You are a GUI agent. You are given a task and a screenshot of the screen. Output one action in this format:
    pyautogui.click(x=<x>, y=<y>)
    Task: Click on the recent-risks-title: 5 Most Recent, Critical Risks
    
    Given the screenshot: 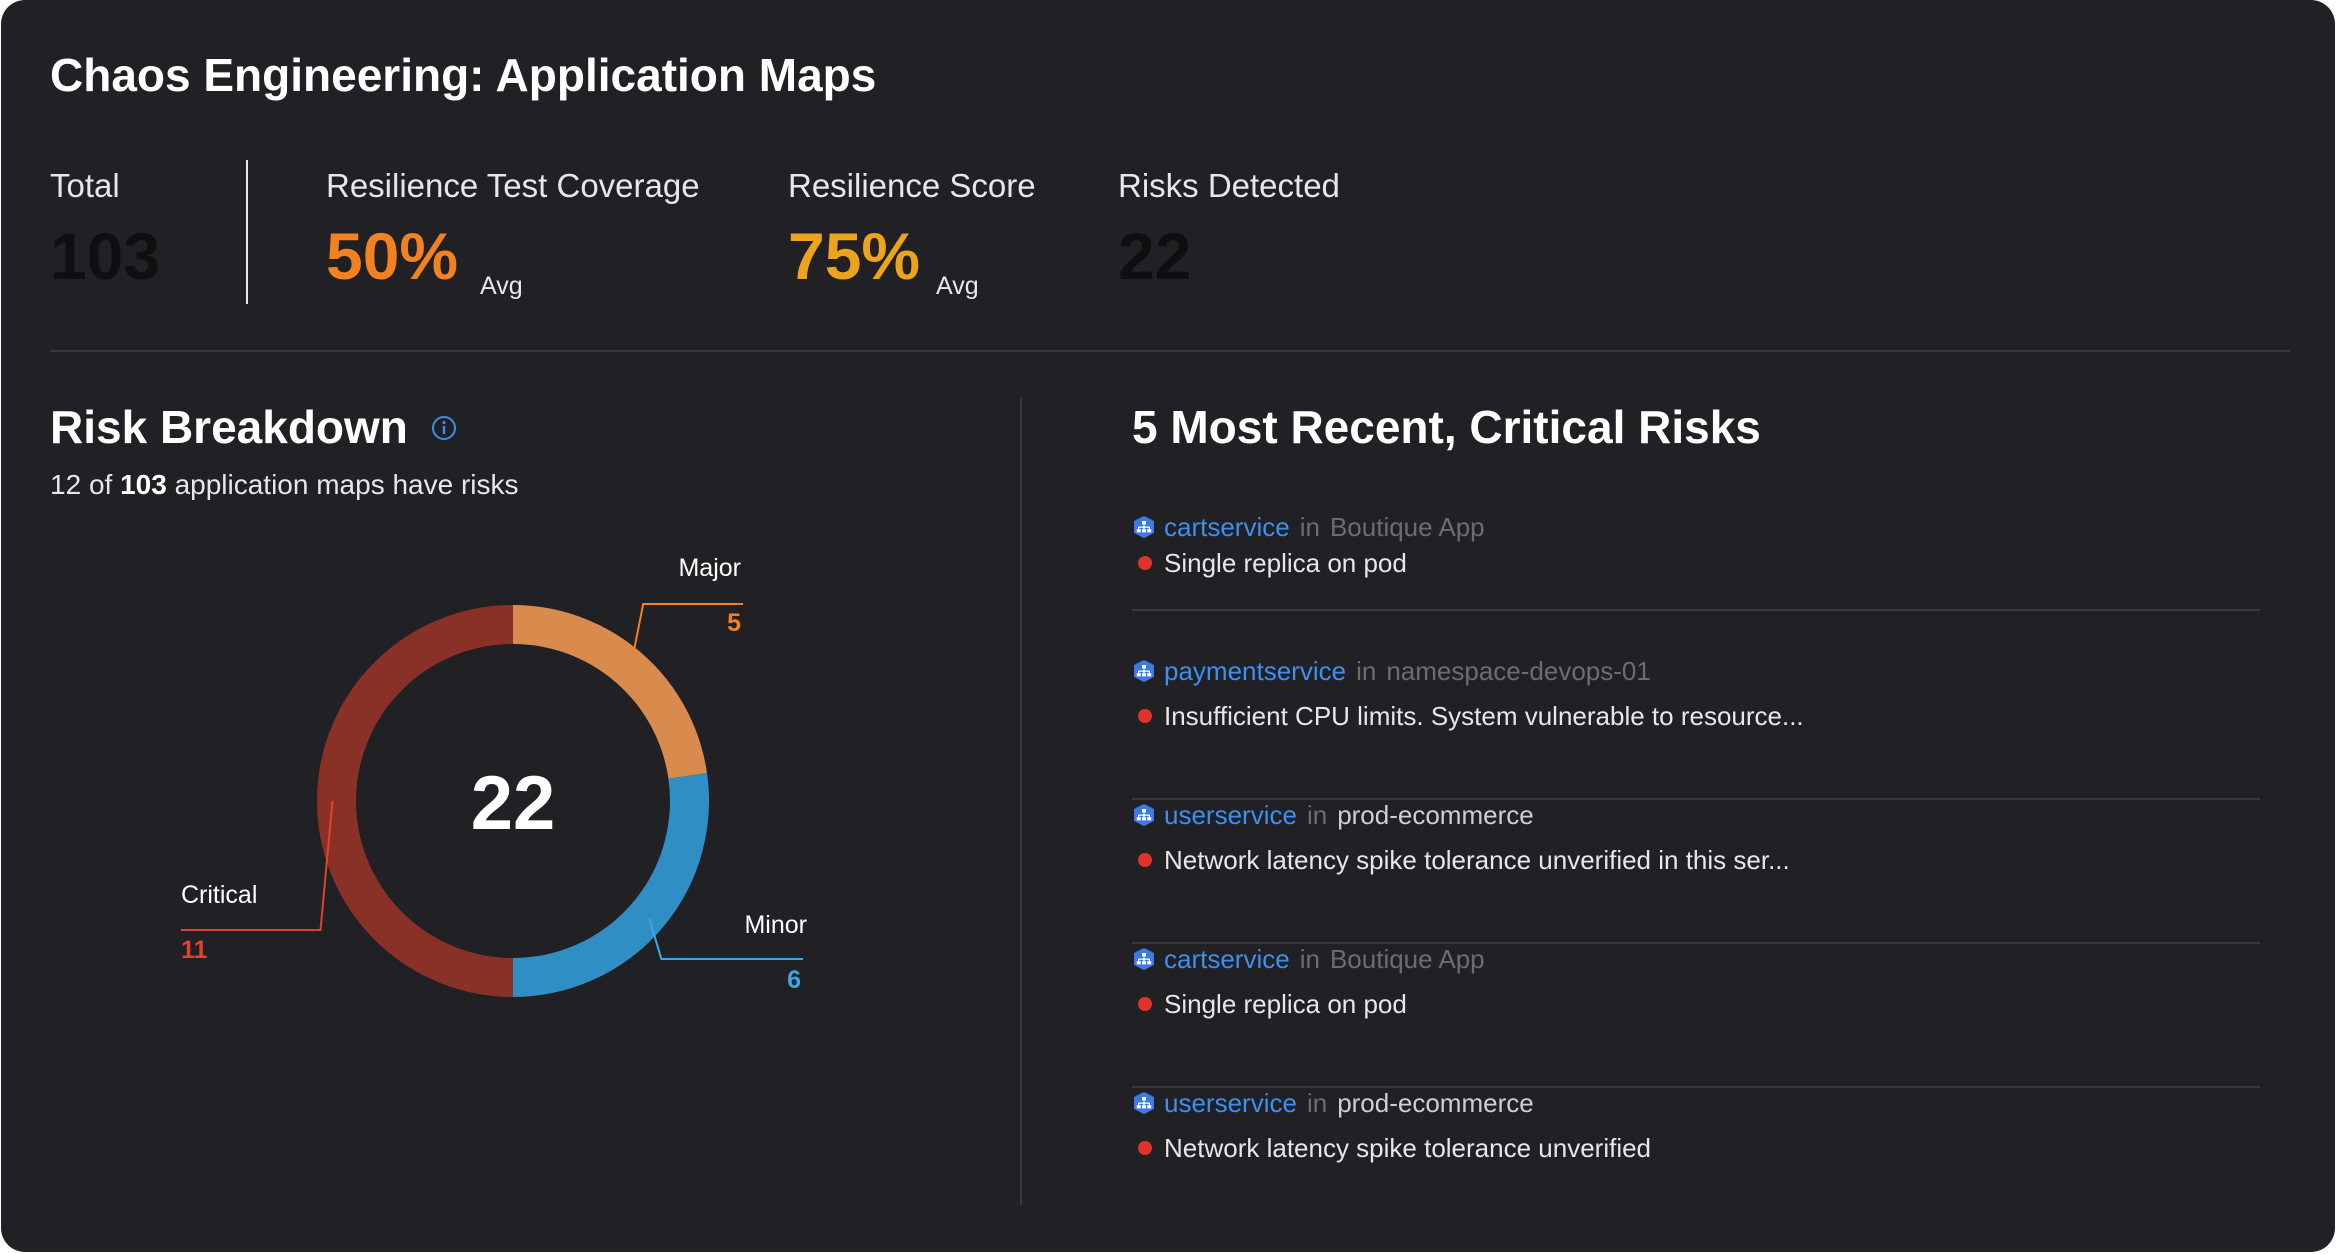 What is the action you would take?
    pyautogui.click(x=1446, y=427)
    